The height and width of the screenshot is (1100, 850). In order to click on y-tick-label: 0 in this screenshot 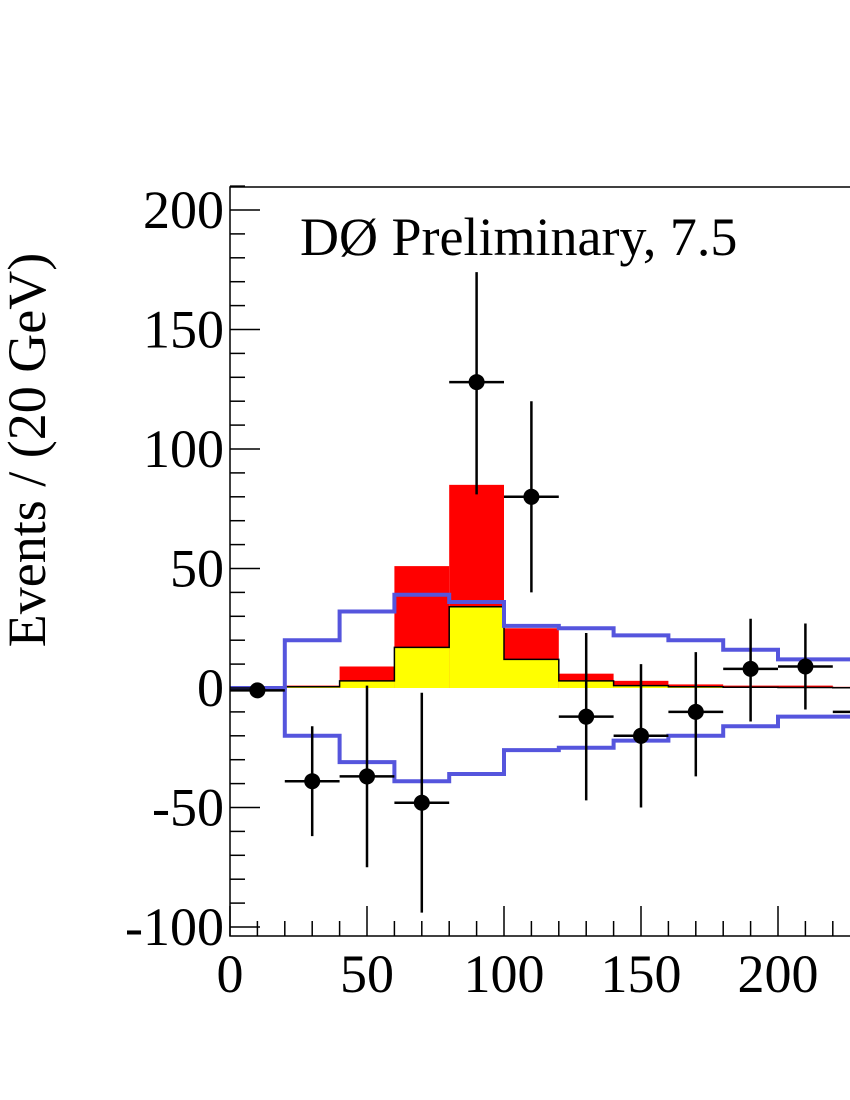, I will do `click(210, 688)`.